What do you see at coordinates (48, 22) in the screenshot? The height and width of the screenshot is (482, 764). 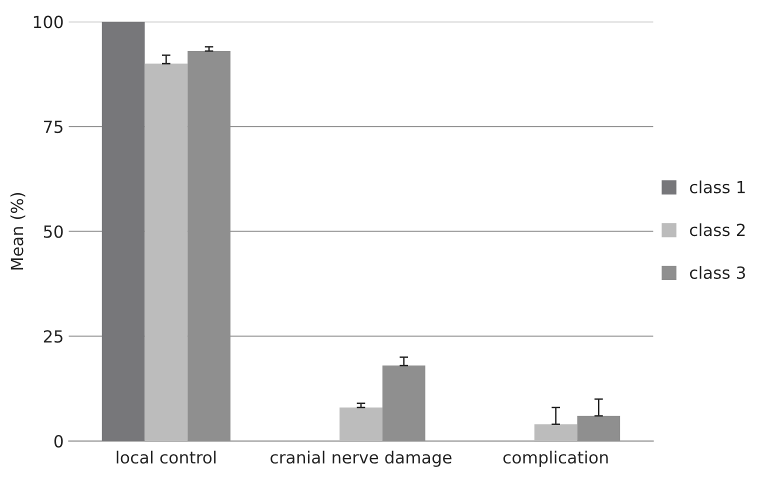 I see `y-tick-label: 100` at bounding box center [48, 22].